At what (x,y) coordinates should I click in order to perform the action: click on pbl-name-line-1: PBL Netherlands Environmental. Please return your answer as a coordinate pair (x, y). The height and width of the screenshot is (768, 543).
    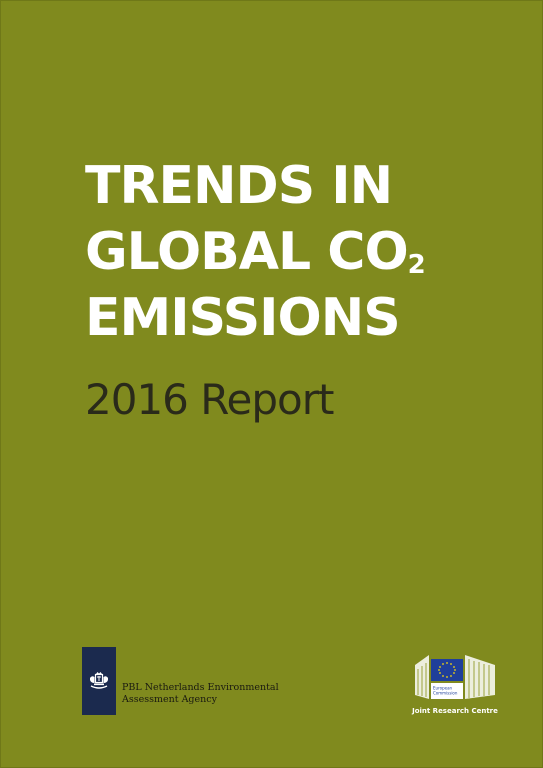
    Looking at the image, I should click on (200, 687).